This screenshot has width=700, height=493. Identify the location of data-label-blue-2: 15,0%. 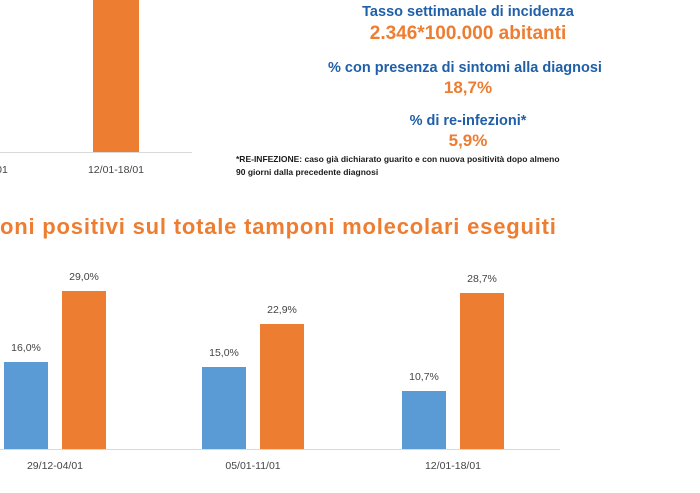
(224, 353).